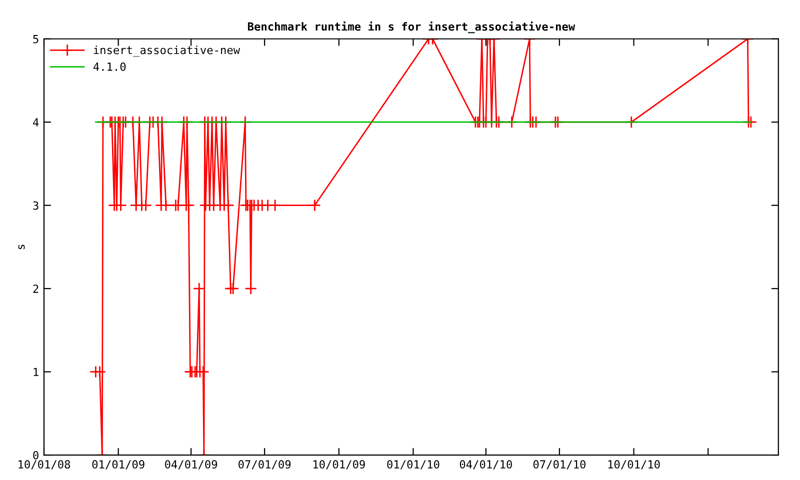  What do you see at coordinates (413, 465) in the screenshot?
I see `x-tick-label: 01/01/10` at bounding box center [413, 465].